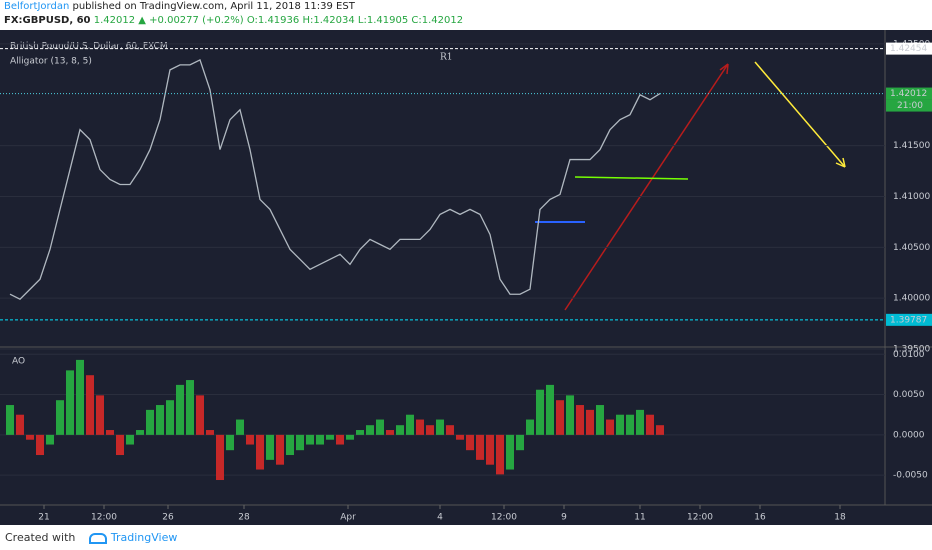 Image resolution: width=932 pixels, height=550 pixels. I want to click on y-tick-label: 1.41500, so click(911, 146).